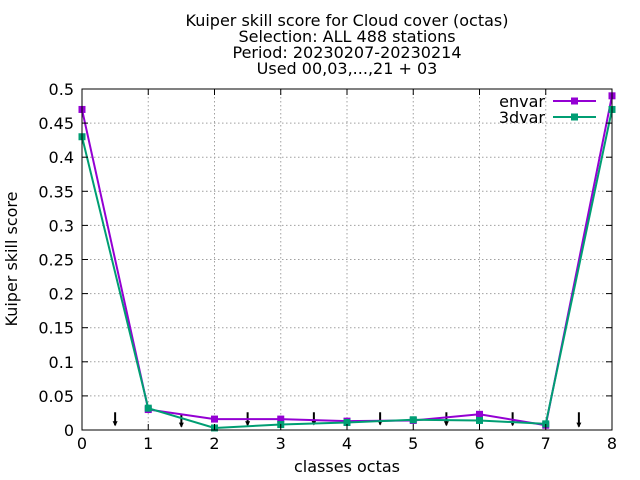  Describe the element at coordinates (574, 117) in the screenshot. I see `legend-marker-3dvar` at that location.